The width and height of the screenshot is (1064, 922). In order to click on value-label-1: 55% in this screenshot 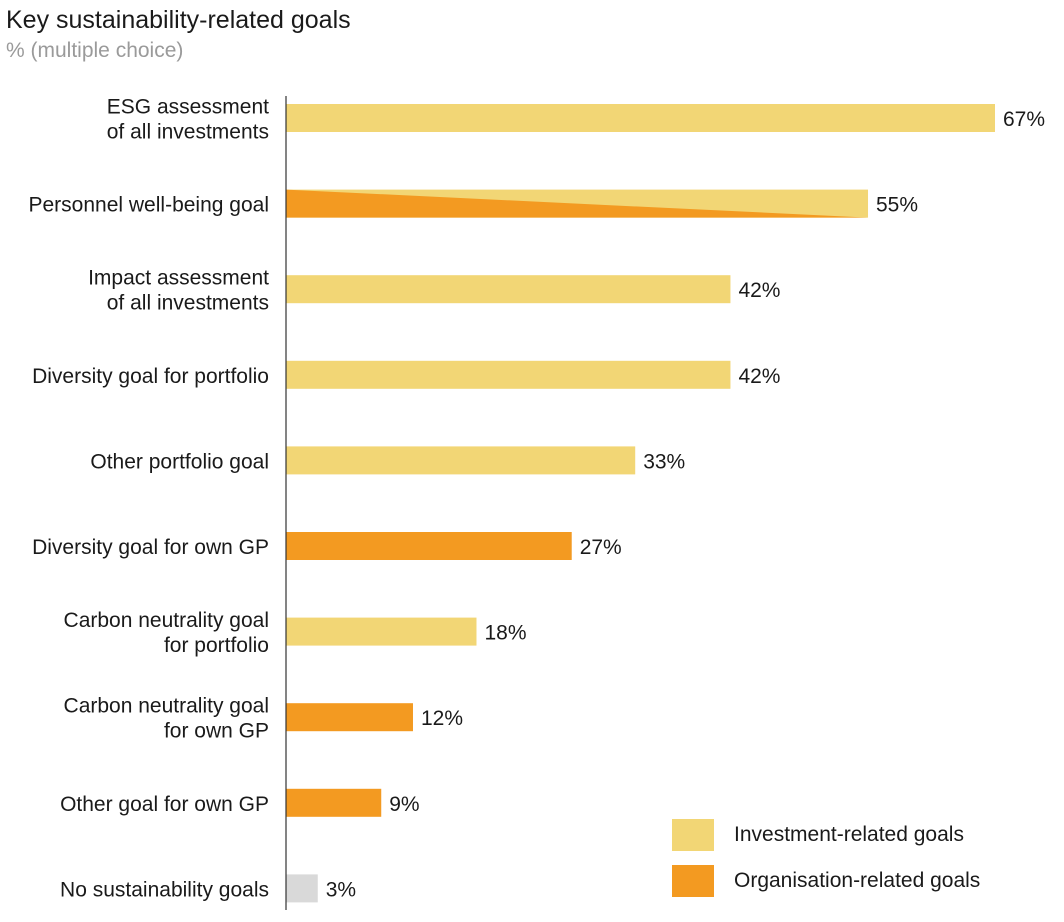, I will do `click(897, 205)`.